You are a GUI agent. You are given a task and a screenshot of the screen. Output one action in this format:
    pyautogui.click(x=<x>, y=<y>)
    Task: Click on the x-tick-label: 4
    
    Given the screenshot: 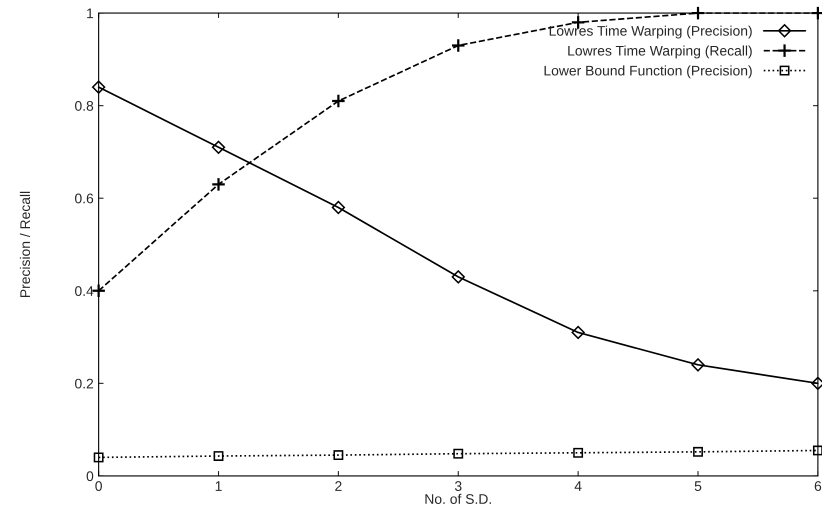 What is the action you would take?
    pyautogui.click(x=578, y=486)
    